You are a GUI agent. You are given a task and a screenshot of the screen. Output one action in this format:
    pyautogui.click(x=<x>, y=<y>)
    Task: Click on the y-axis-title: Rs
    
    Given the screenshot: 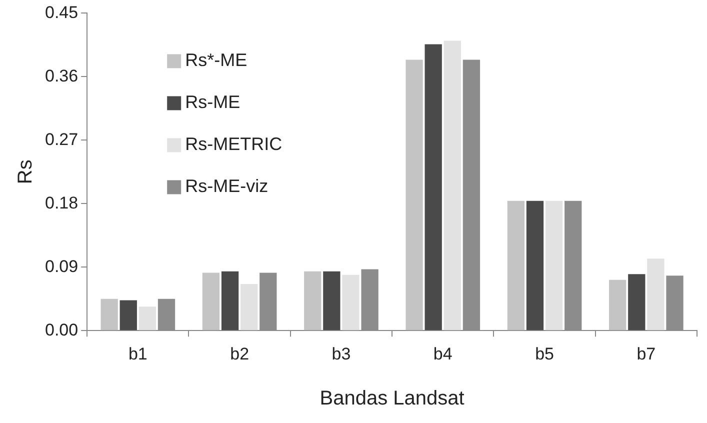 What is the action you would take?
    pyautogui.click(x=25, y=172)
    